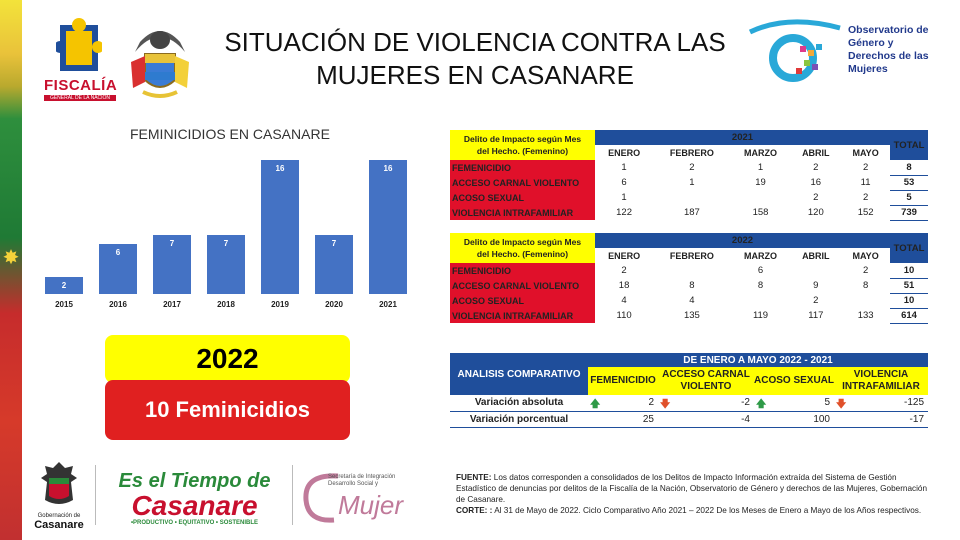 Image resolution: width=960 pixels, height=540 pixels. Describe the element at coordinates (689, 271) in the screenshot. I see `table-row: FEMENICIDIO 2 6 2 10` at that location.